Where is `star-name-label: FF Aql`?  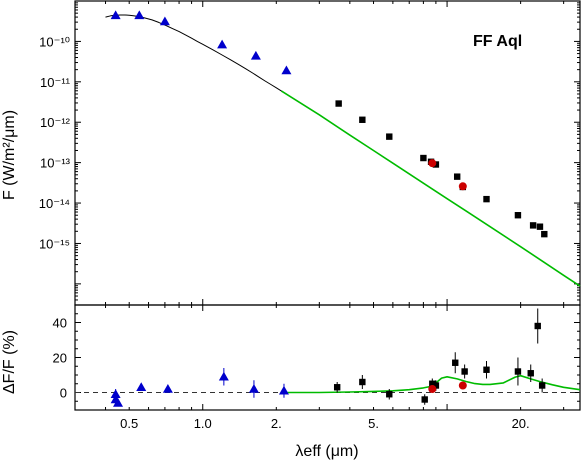
star-name-label: FF Aql is located at coordinates (497, 41).